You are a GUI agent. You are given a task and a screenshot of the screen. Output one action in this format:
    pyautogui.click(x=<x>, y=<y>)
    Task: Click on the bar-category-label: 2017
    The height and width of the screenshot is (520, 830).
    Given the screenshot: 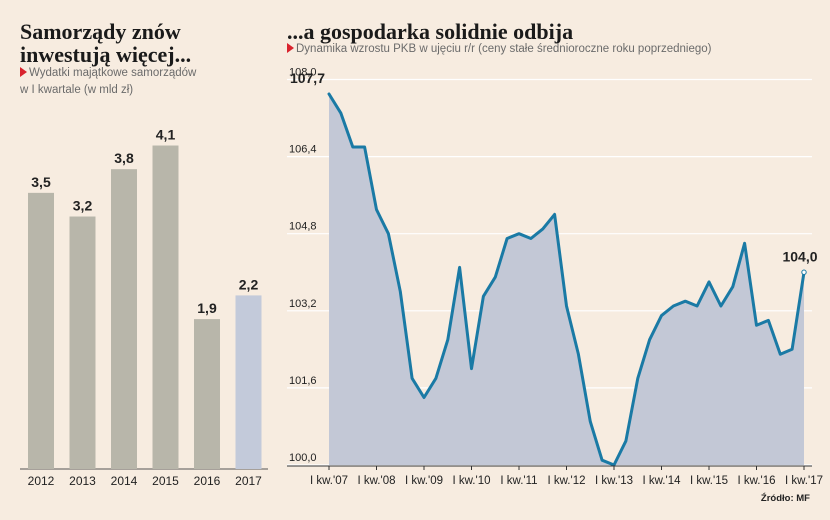 What is the action you would take?
    pyautogui.click(x=248, y=481)
    